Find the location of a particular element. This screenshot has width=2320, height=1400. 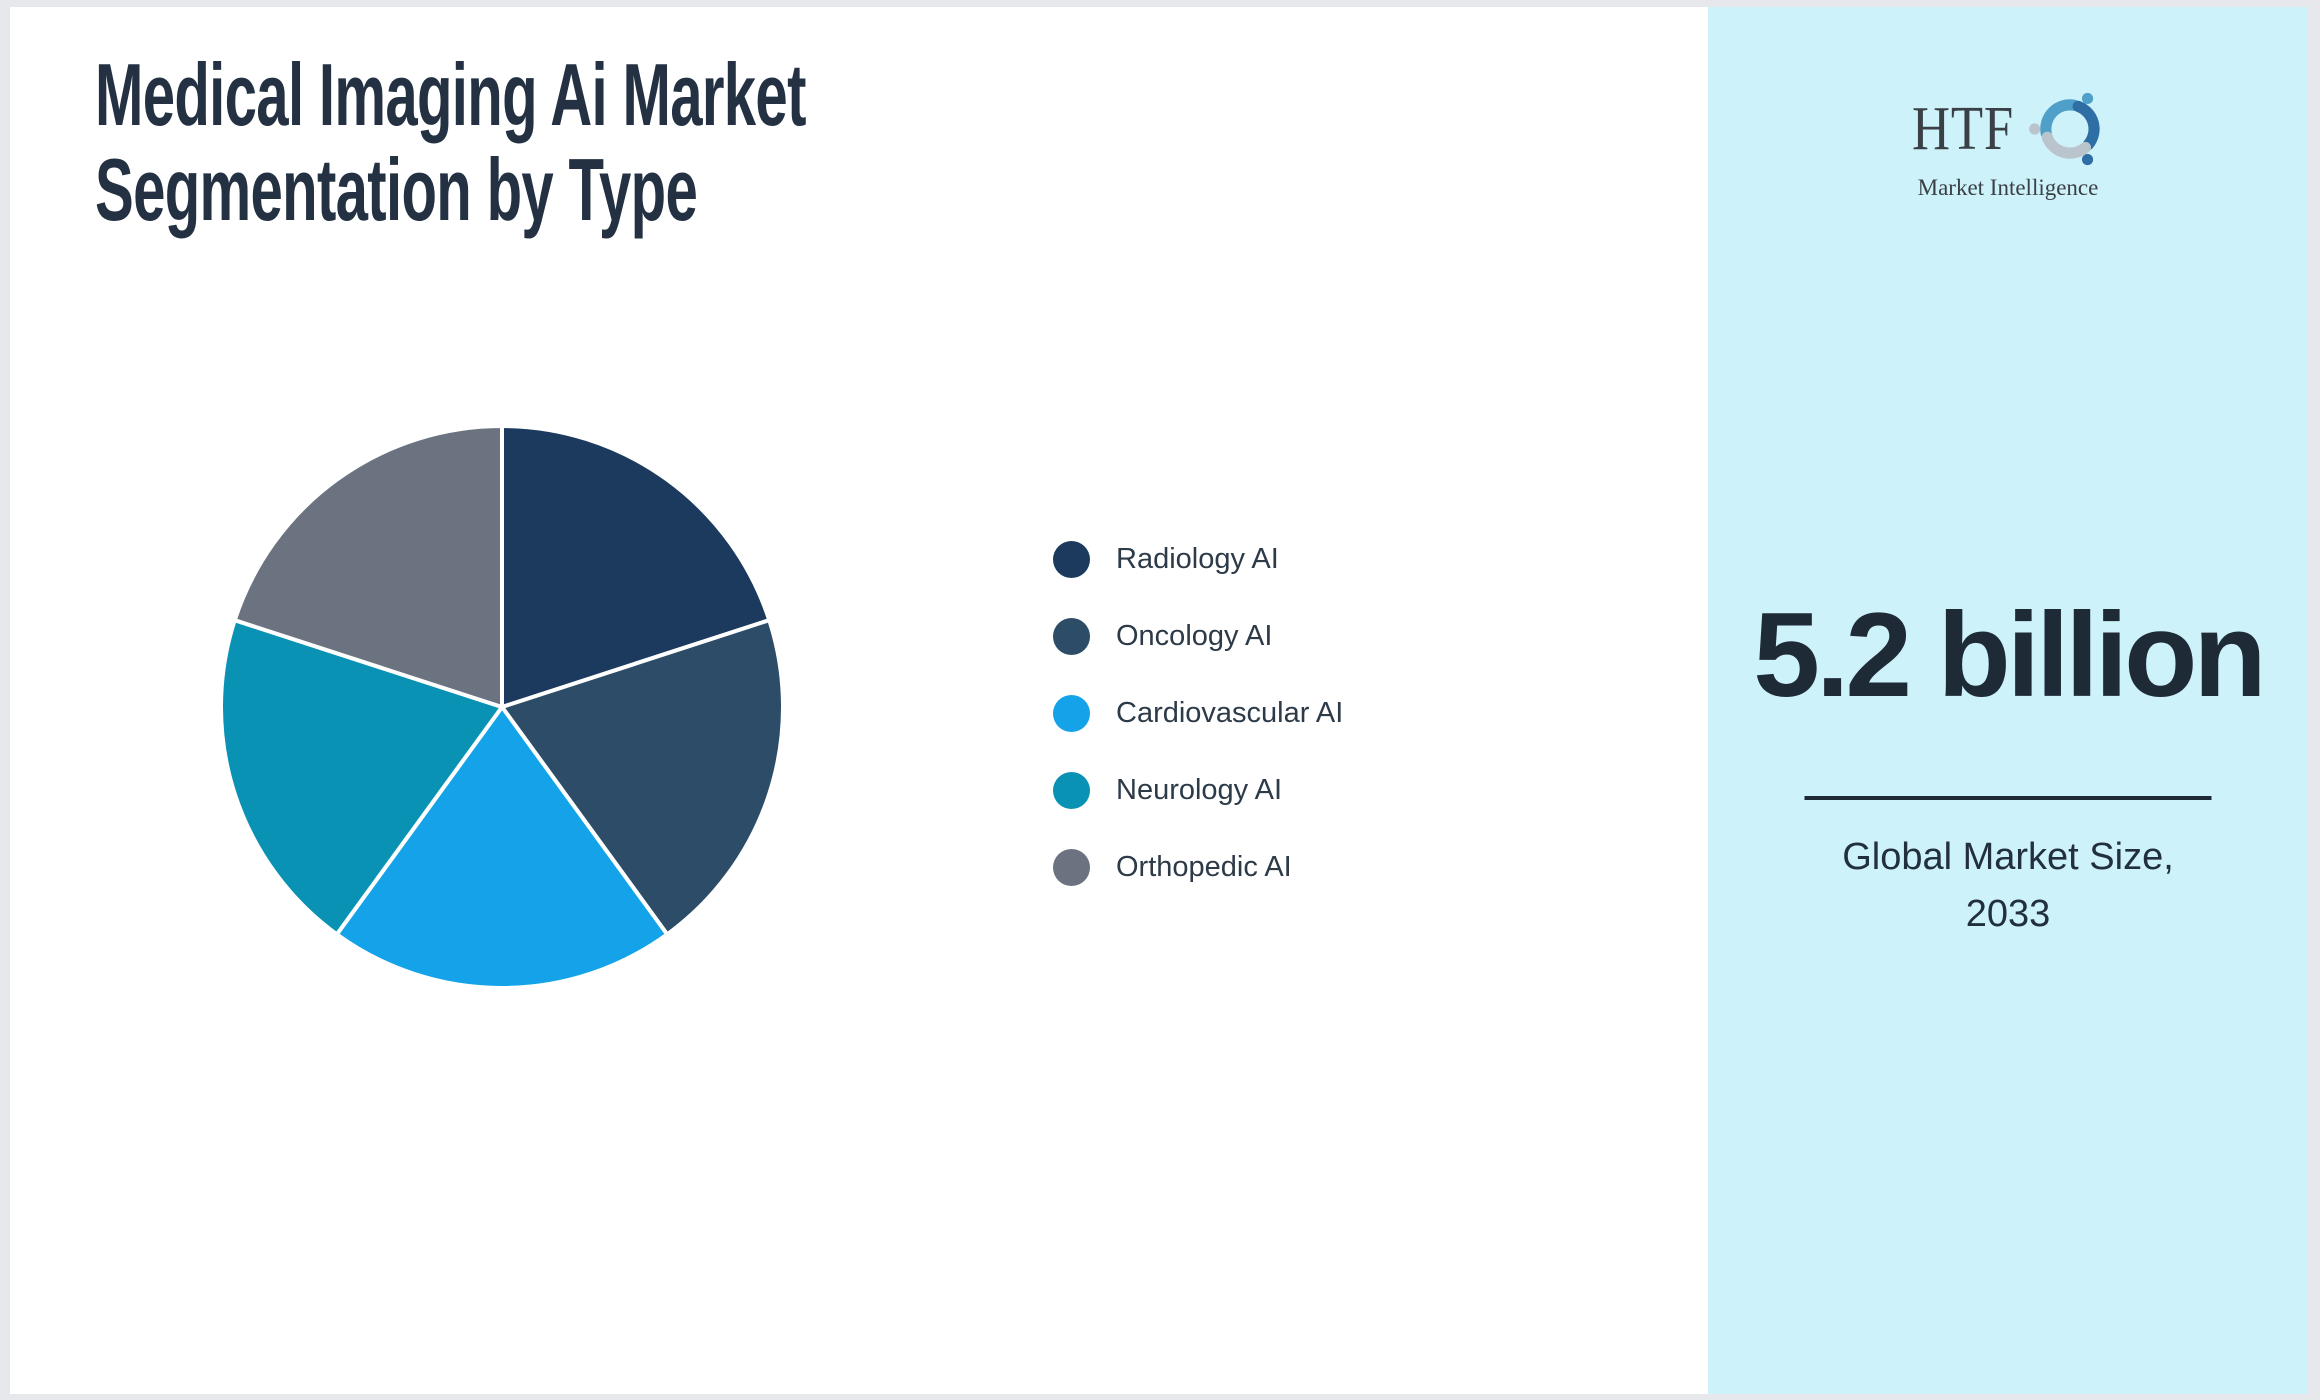

pie-slice-oncology-ai is located at coordinates (642, 777).